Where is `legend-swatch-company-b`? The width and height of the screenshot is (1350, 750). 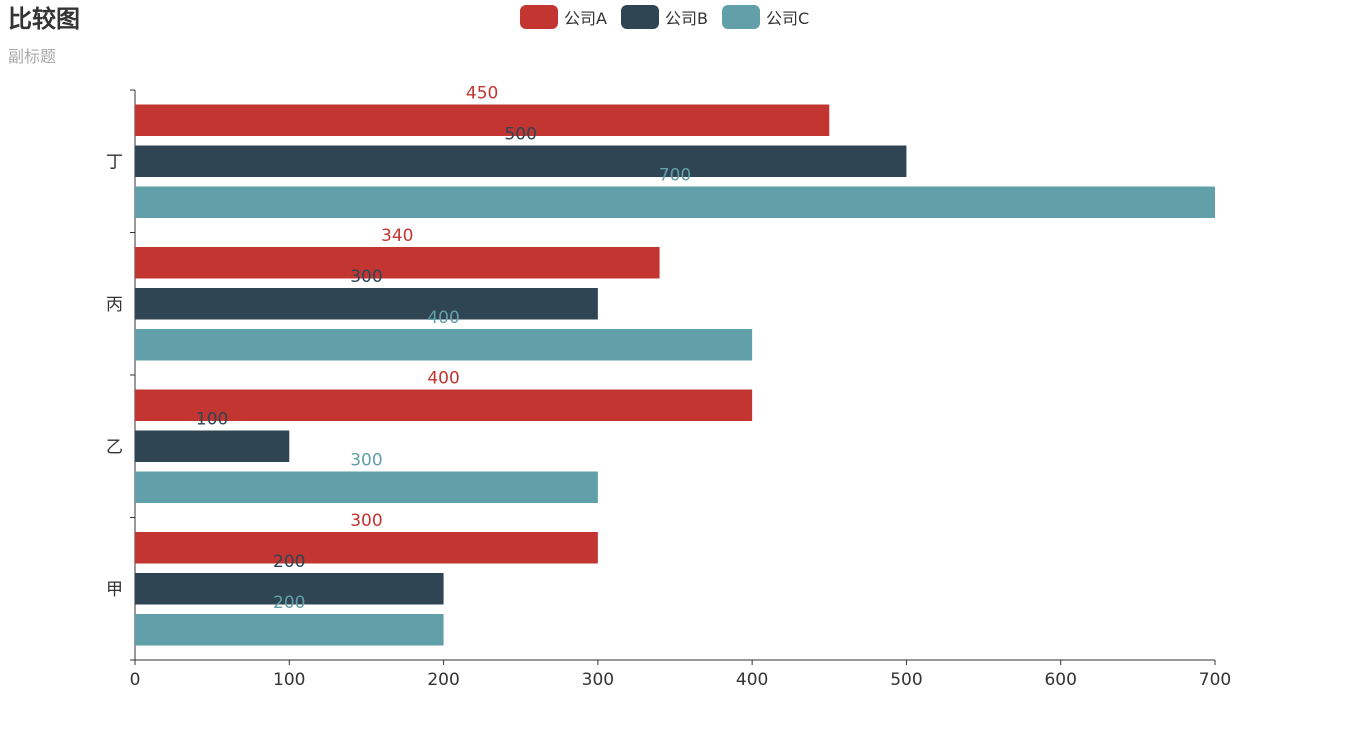
legend-swatch-company-b is located at coordinates (639, 17).